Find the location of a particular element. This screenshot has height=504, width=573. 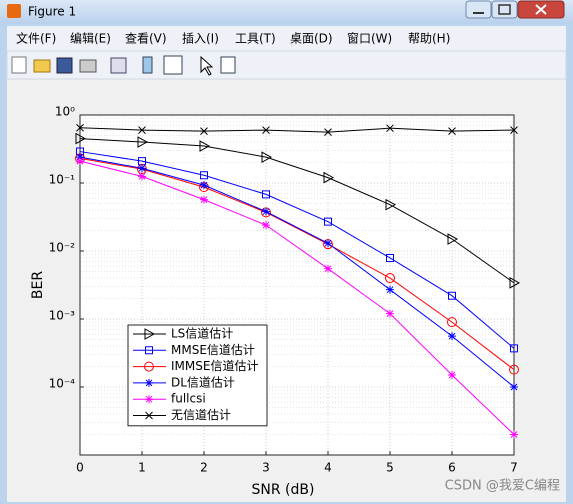

menu-item: 插入(I) is located at coordinates (200, 39).